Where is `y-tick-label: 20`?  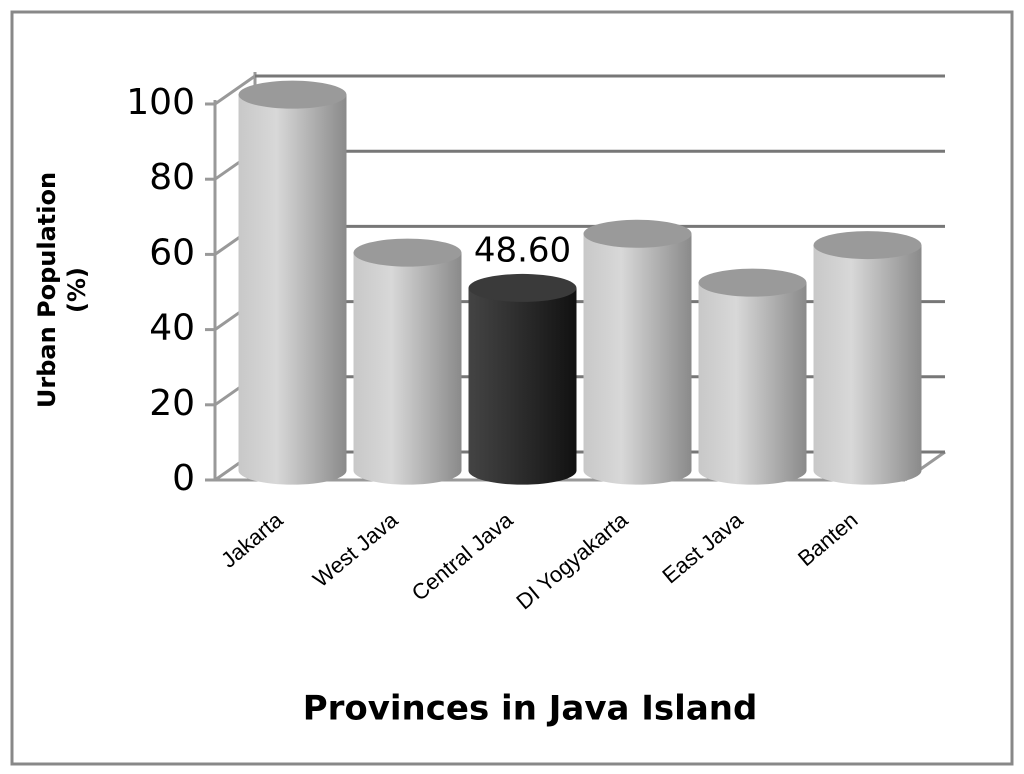
y-tick-label: 20 is located at coordinates (172, 403).